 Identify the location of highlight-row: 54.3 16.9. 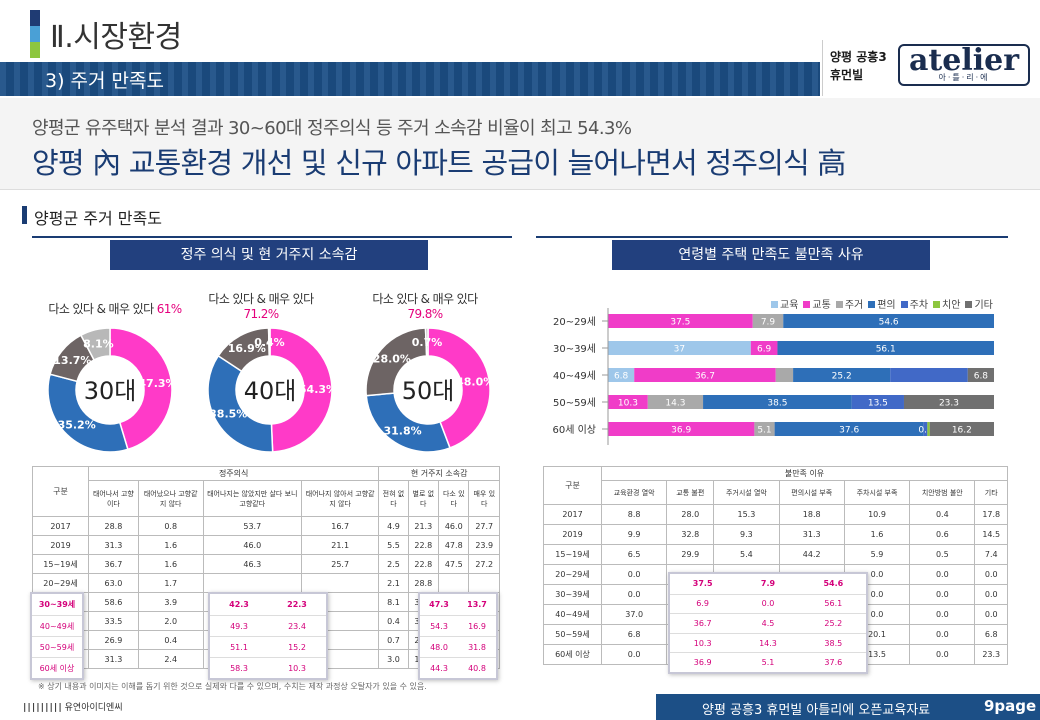
(458, 625).